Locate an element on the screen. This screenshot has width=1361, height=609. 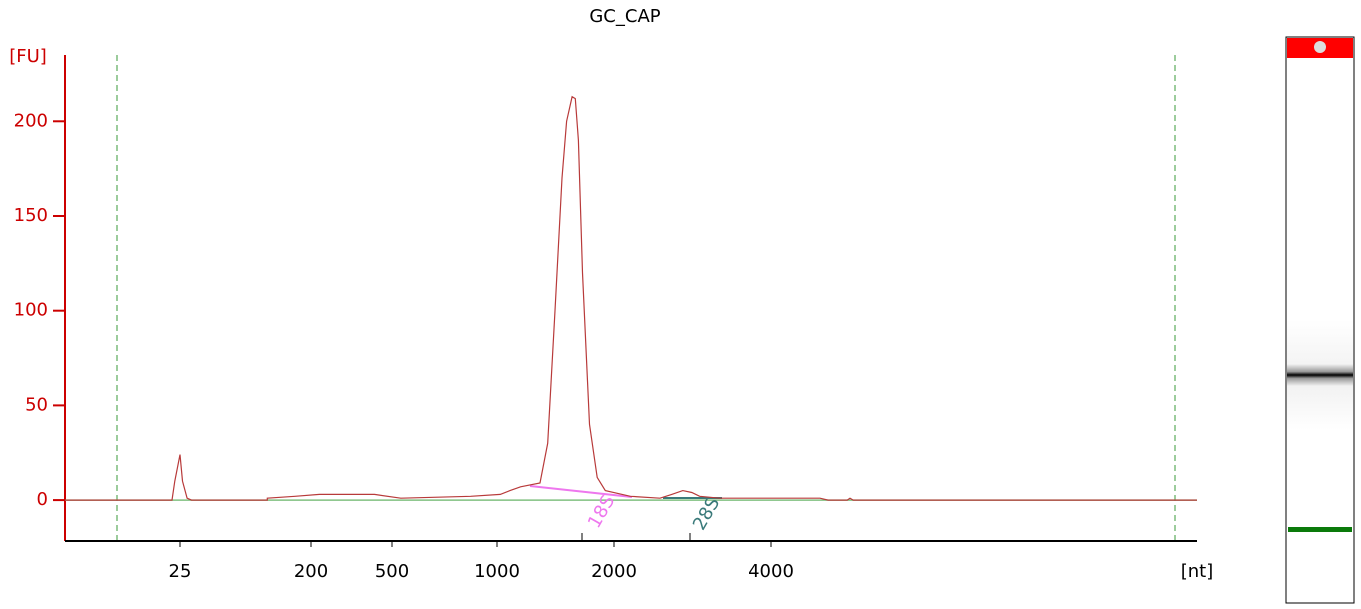
gel-lane is located at coordinates (1320, 320).